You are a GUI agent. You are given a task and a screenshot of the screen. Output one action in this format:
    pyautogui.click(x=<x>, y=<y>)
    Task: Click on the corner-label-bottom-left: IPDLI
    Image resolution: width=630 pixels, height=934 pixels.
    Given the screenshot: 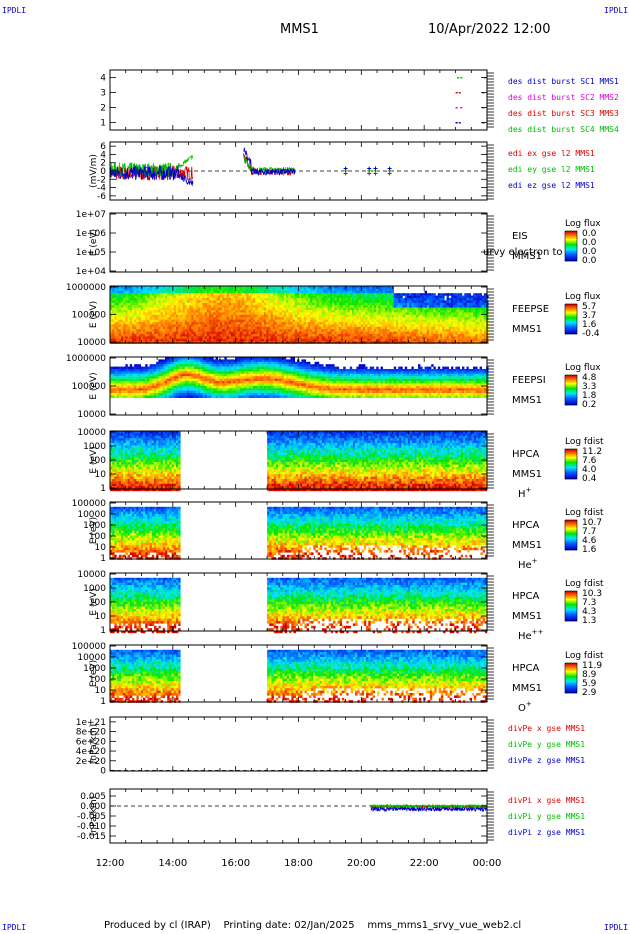 What is the action you would take?
    pyautogui.click(x=14, y=927)
    